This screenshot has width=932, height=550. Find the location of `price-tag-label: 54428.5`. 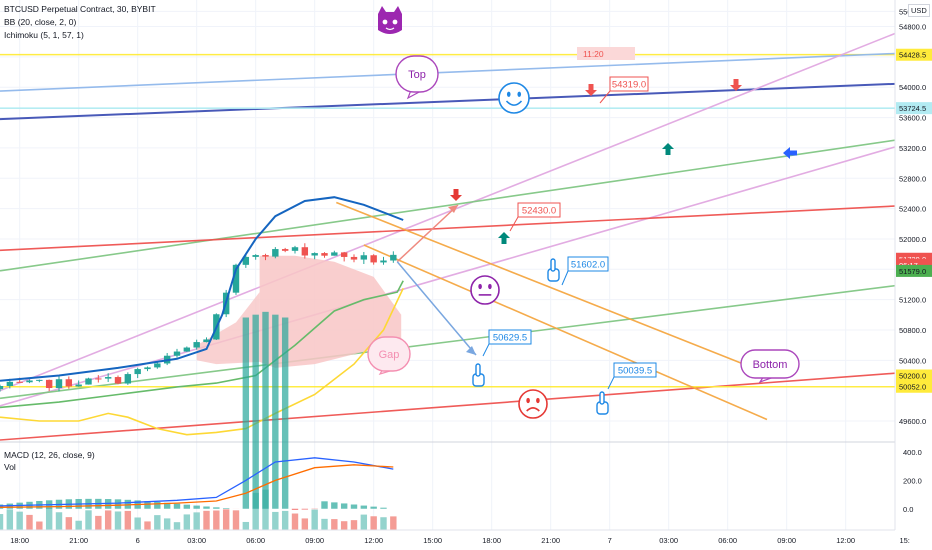

price-tag-label: 54428.5 is located at coordinates (912, 55).